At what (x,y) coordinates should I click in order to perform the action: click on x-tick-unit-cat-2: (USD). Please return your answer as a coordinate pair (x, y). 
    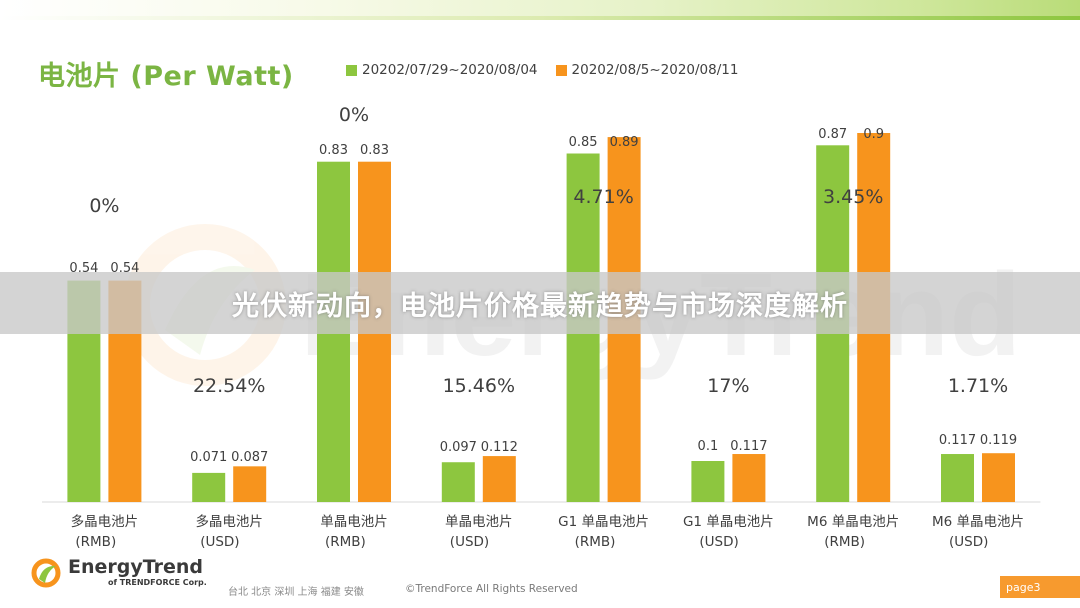
    Looking at the image, I should click on (219, 542).